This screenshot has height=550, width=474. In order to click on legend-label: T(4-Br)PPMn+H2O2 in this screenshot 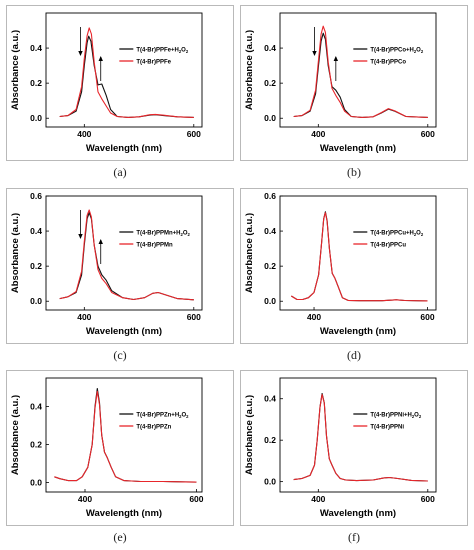, I will do `click(163, 234)`.